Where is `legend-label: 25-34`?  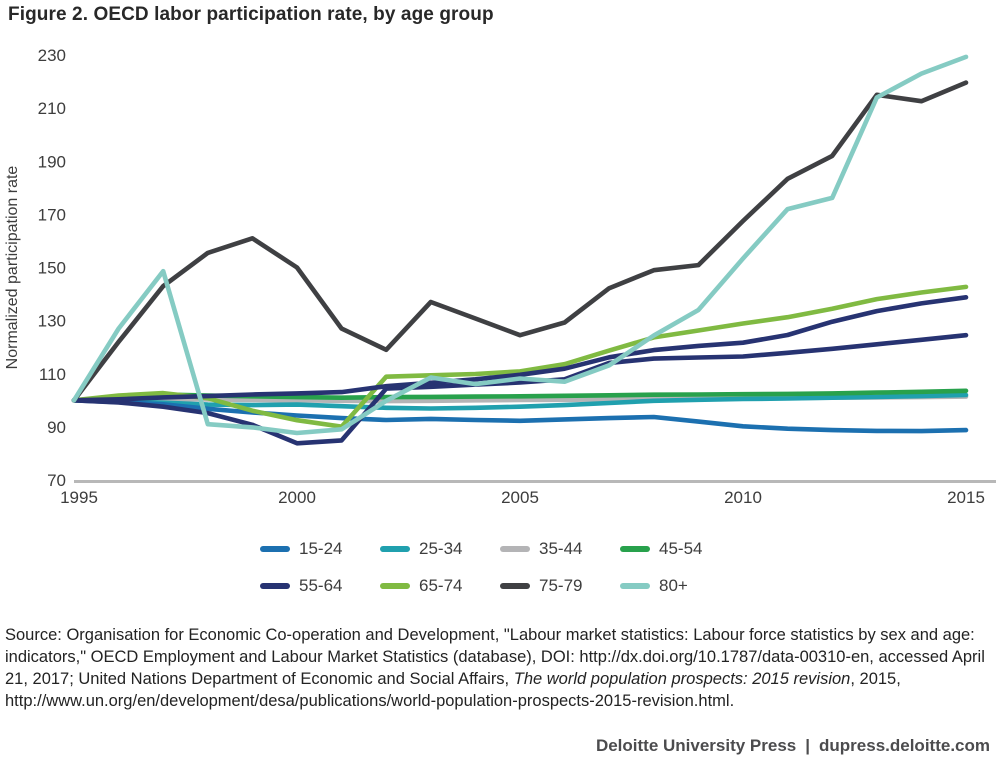
legend-label: 25-34 is located at coordinates (441, 548).